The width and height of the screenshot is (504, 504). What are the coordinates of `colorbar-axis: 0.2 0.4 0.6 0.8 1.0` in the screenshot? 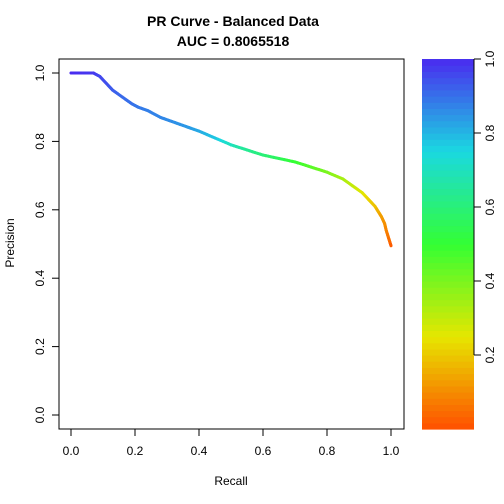 It's located at (485, 206).